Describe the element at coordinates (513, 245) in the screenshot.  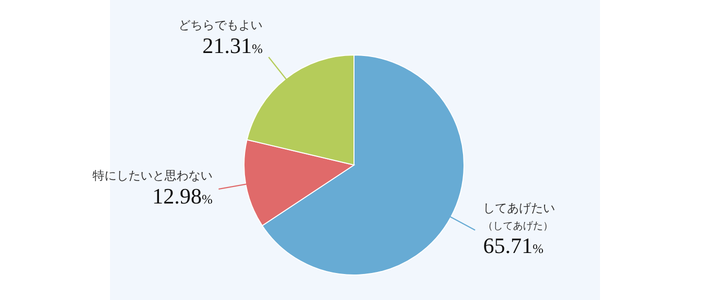
I see `data-label: 65.71%` at that location.